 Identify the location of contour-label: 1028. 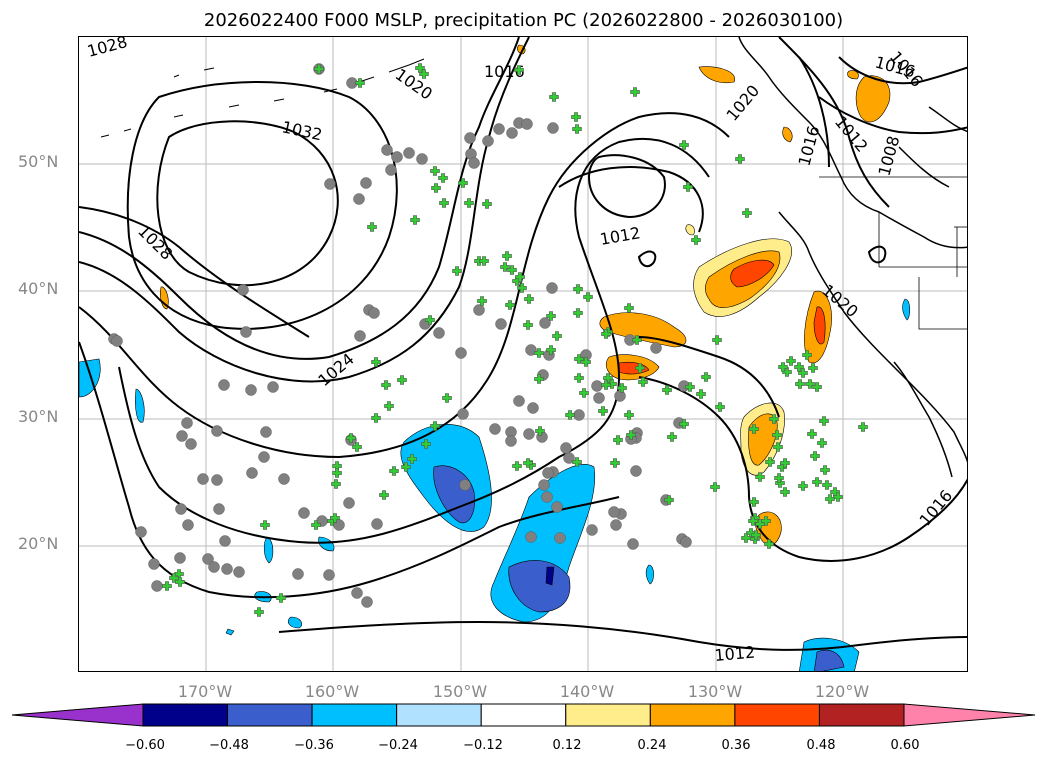
(107, 49).